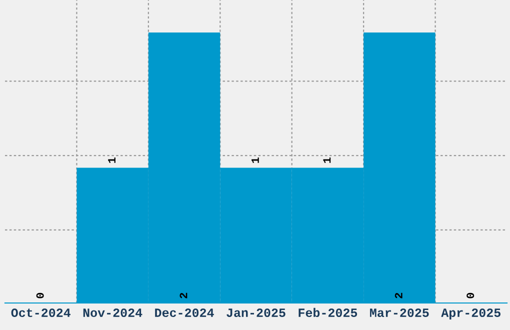  Describe the element at coordinates (470, 314) in the screenshot. I see `x-tick-label: Apr-2025` at that location.